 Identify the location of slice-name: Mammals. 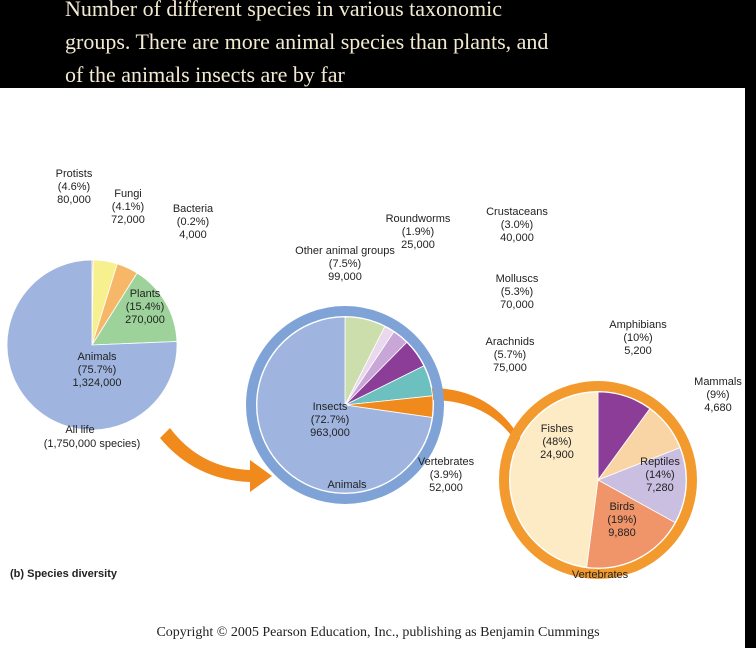
(718, 382).